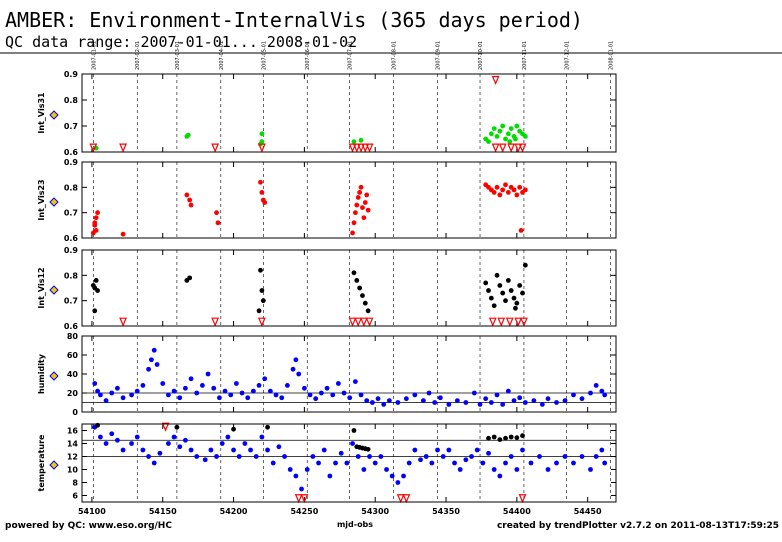 The height and width of the screenshot is (542, 782). I want to click on y-tick-label: 0.7, so click(71, 213).